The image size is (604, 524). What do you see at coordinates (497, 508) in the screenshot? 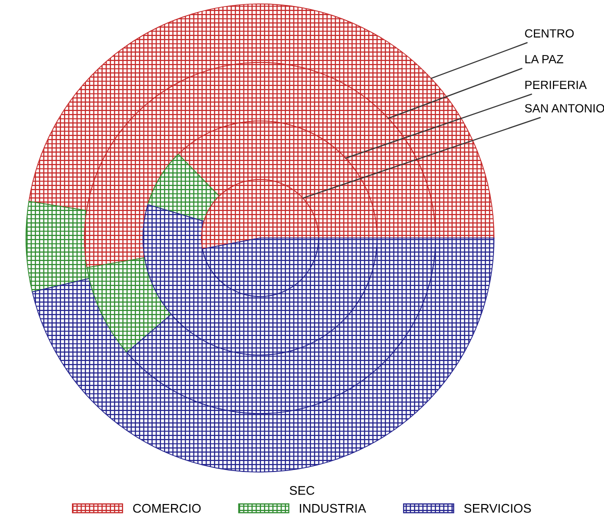
I see `legend-label: SERVICIOS` at bounding box center [497, 508].